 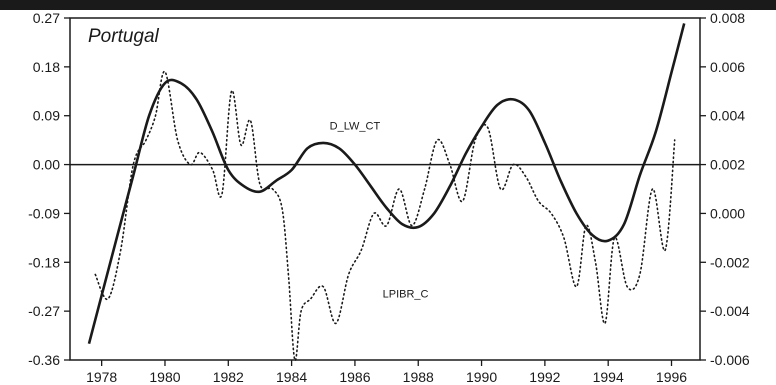 I want to click on left-tick-label: 0.09, so click(x=46, y=116).